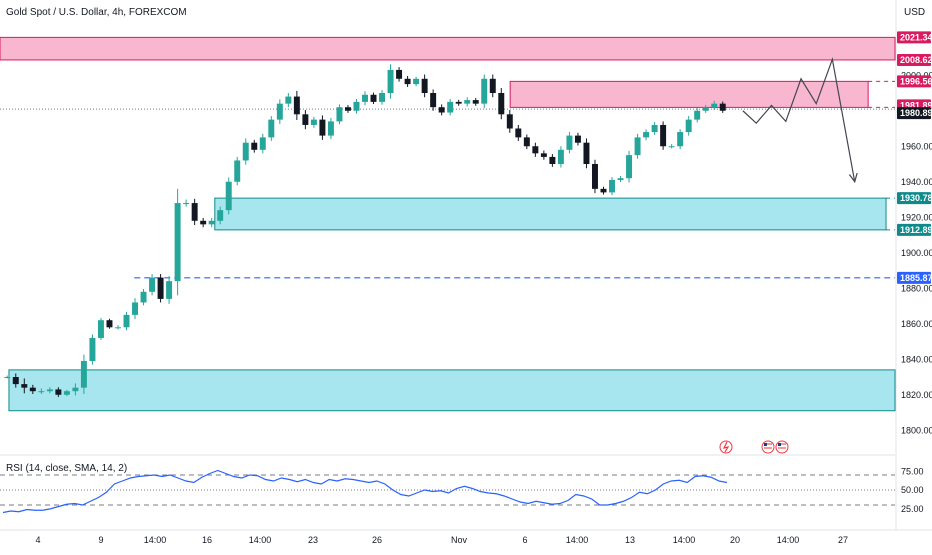 The image size is (932, 555). I want to click on rsi-tick-label: 75.00, so click(912, 471).